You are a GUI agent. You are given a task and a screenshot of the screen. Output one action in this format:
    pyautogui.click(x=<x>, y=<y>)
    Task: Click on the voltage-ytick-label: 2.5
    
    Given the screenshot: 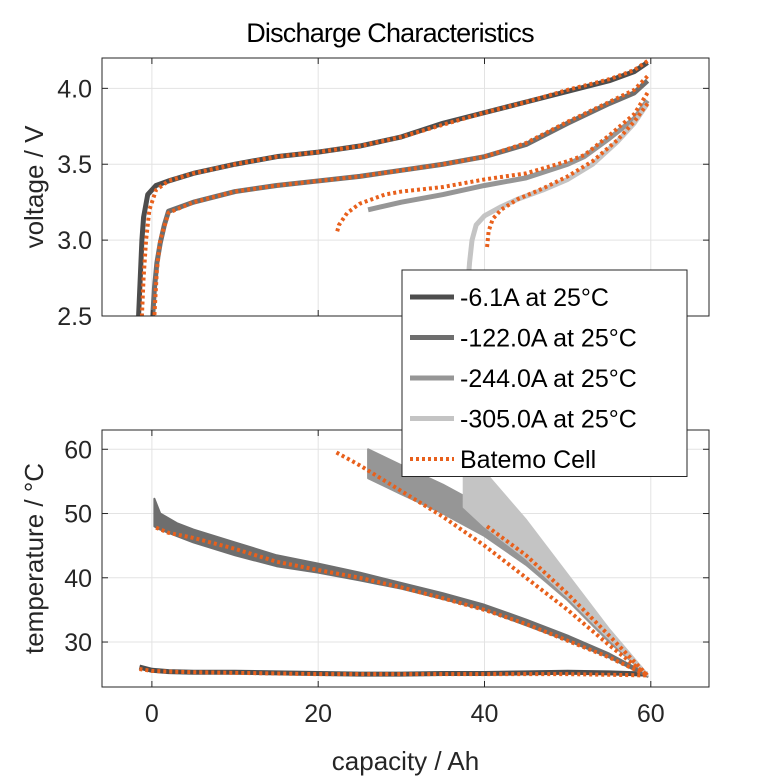 What is the action you would take?
    pyautogui.click(x=74, y=317)
    